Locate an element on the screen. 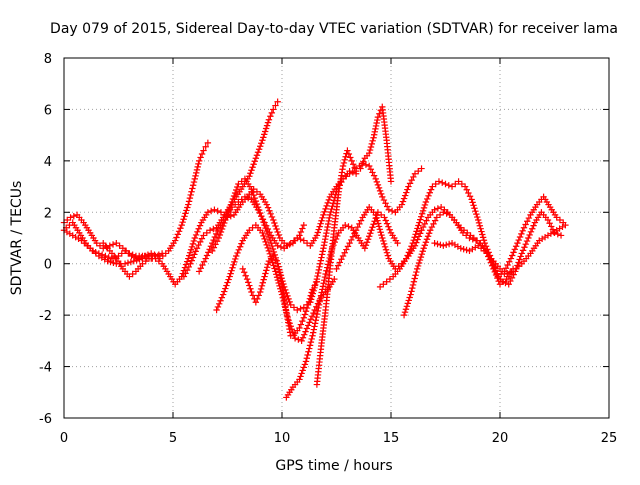 This screenshot has height=485, width=640. x-tick-label: 10 is located at coordinates (282, 438).